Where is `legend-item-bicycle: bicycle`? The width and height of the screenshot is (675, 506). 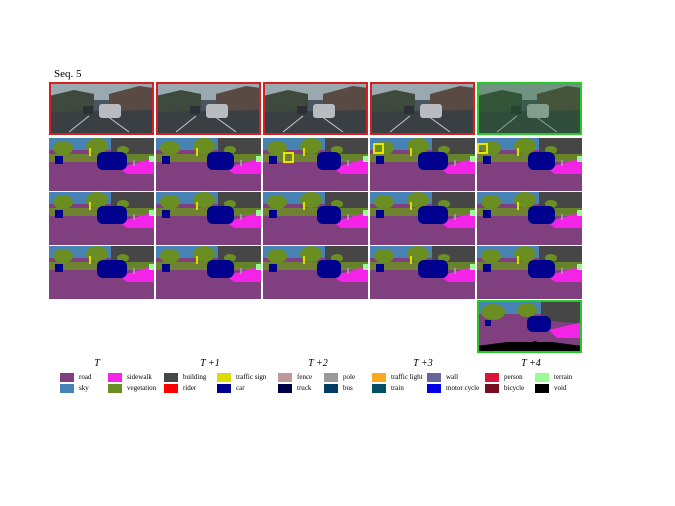
legend-item-bicycle: bicycle is located at coordinates (504, 388).